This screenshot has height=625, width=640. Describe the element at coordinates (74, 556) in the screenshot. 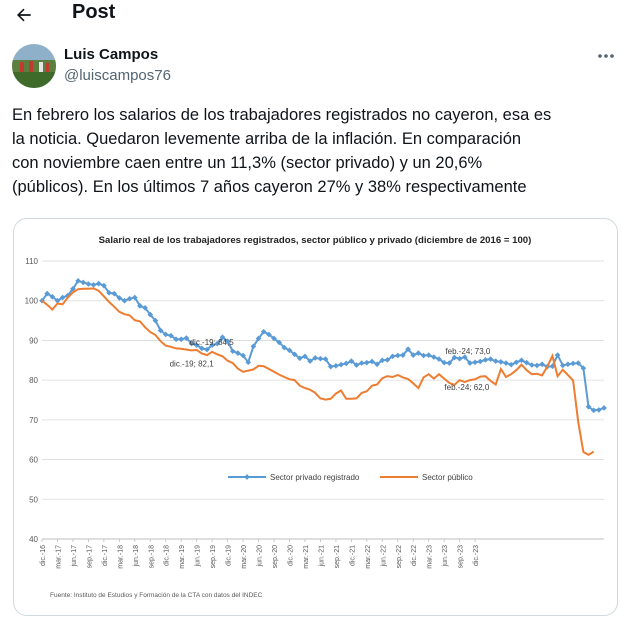

I see `x-tick-label: jun.-17` at that location.